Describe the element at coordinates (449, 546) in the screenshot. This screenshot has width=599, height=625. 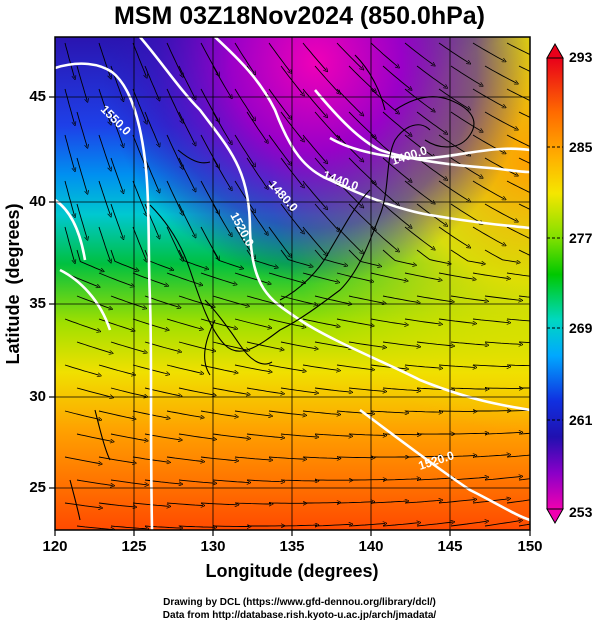
I see `x-tick-label: 145` at that location.